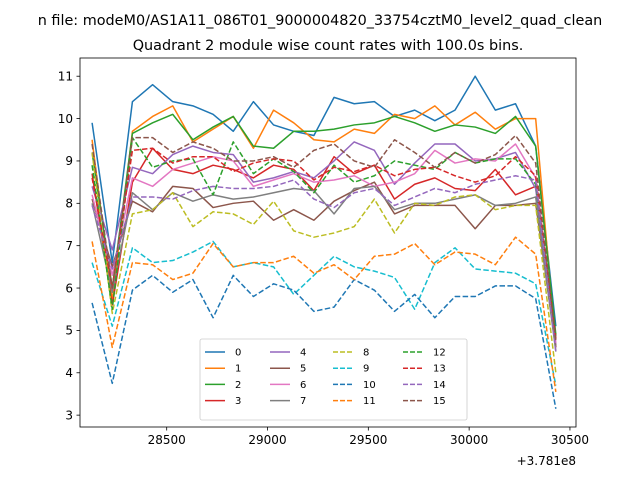 Image resolution: width=640 pixels, height=480 pixels. I want to click on x-tick-label: 28500, so click(167, 440).